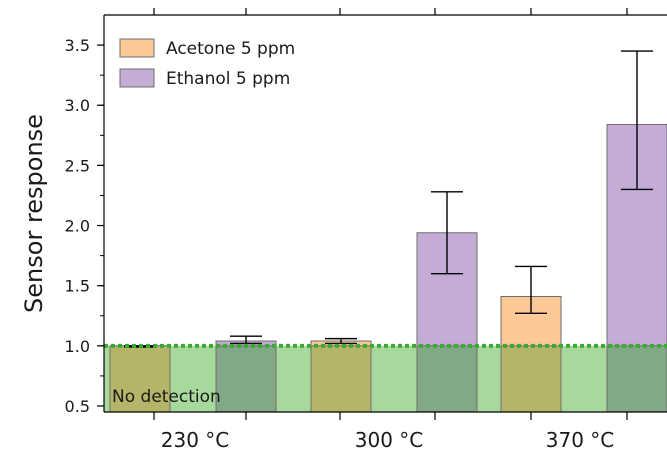  What do you see at coordinates (77, 105) in the screenshot?
I see `y-tick-label: 3.0` at bounding box center [77, 105].